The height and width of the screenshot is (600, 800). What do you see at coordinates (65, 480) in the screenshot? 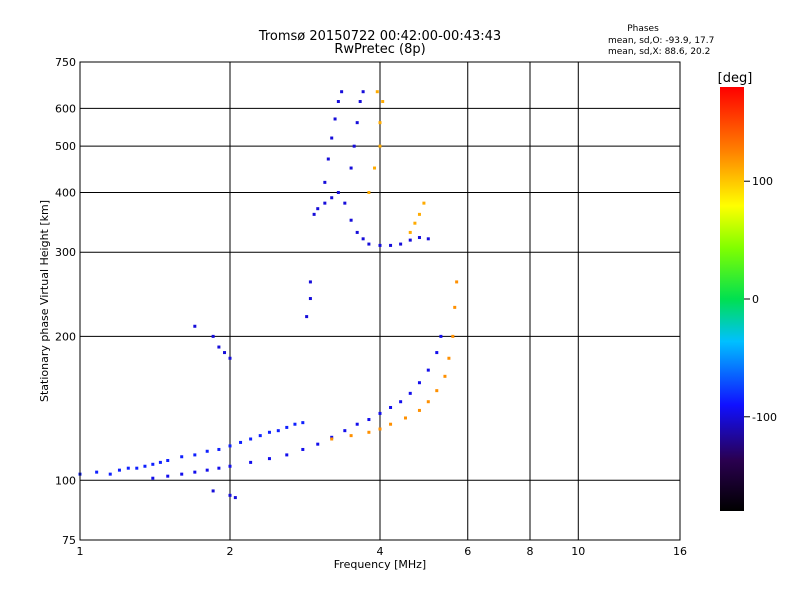
I see `y-tick-label: 100` at bounding box center [65, 480].